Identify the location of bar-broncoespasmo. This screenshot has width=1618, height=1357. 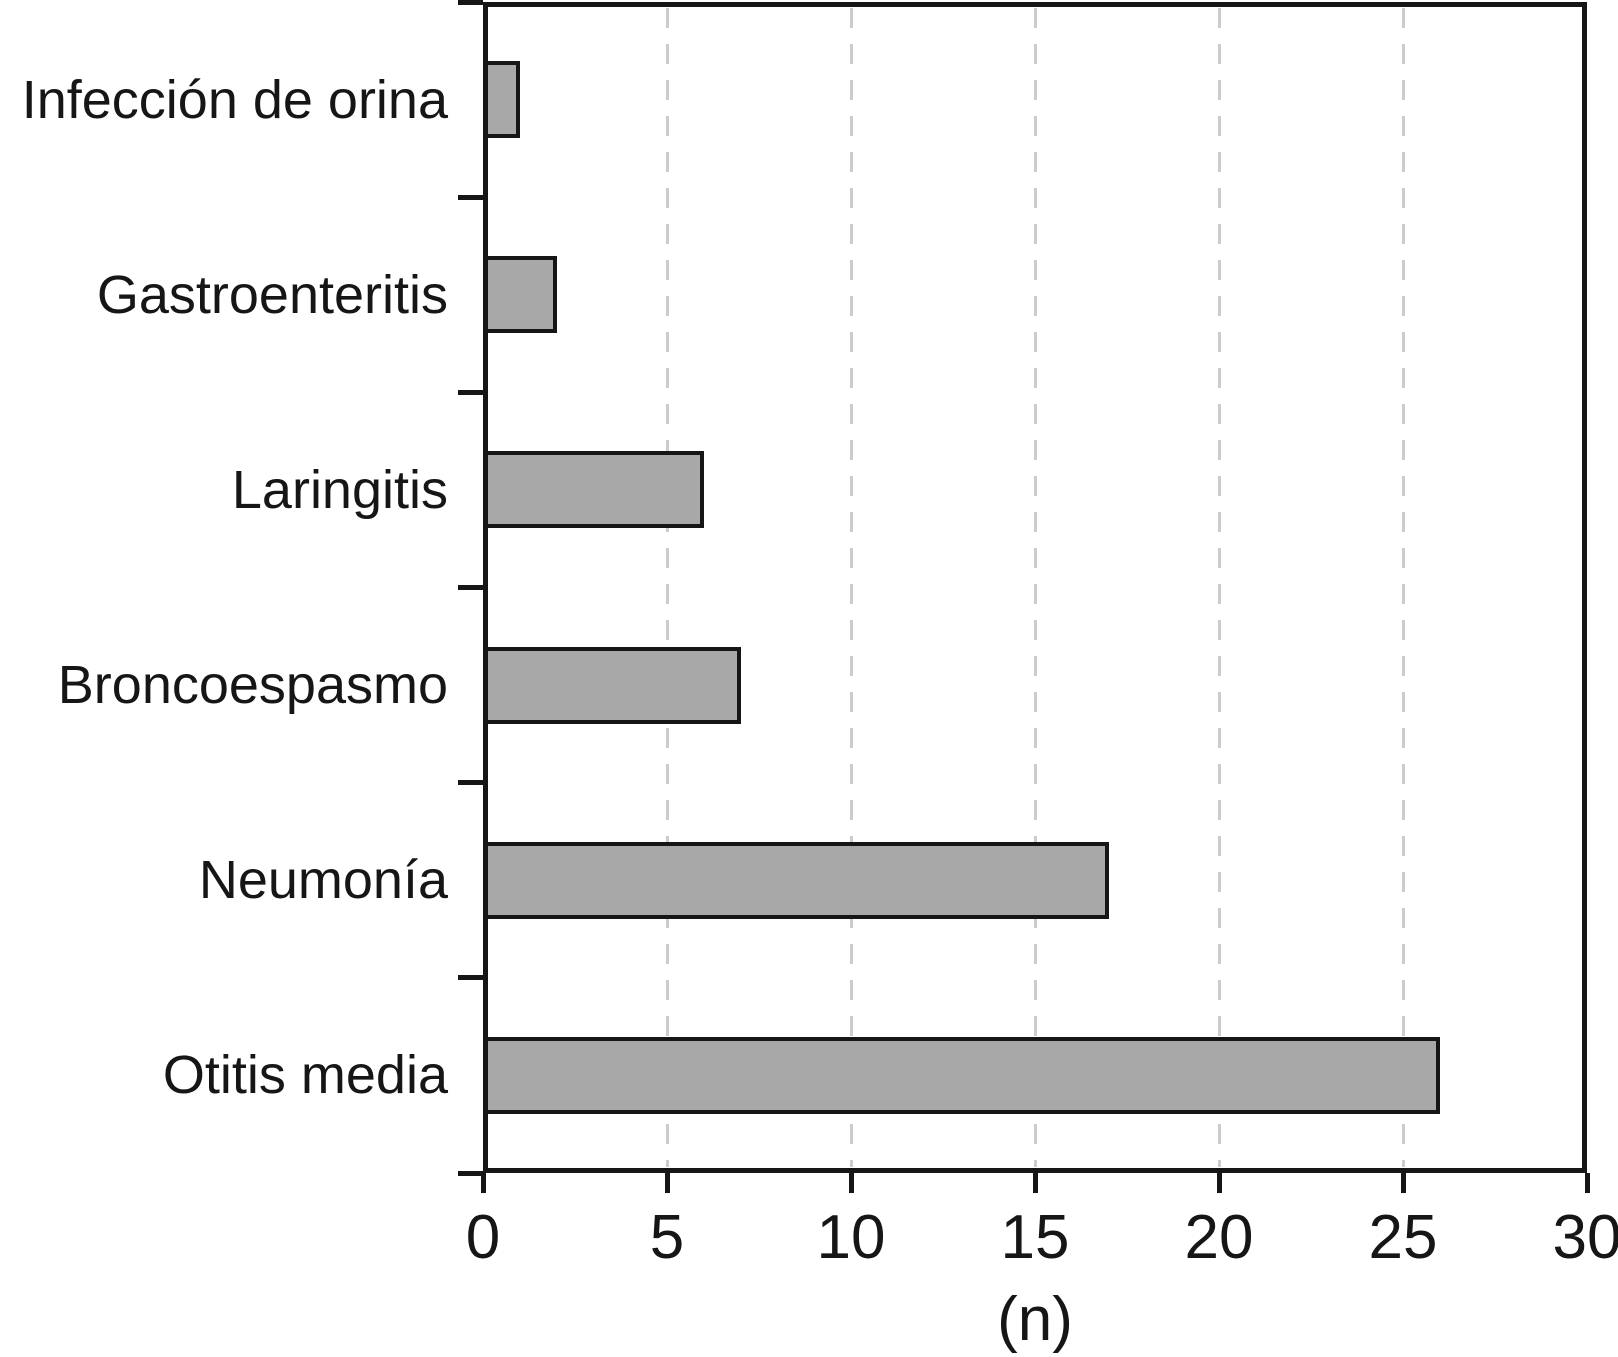
(612, 685).